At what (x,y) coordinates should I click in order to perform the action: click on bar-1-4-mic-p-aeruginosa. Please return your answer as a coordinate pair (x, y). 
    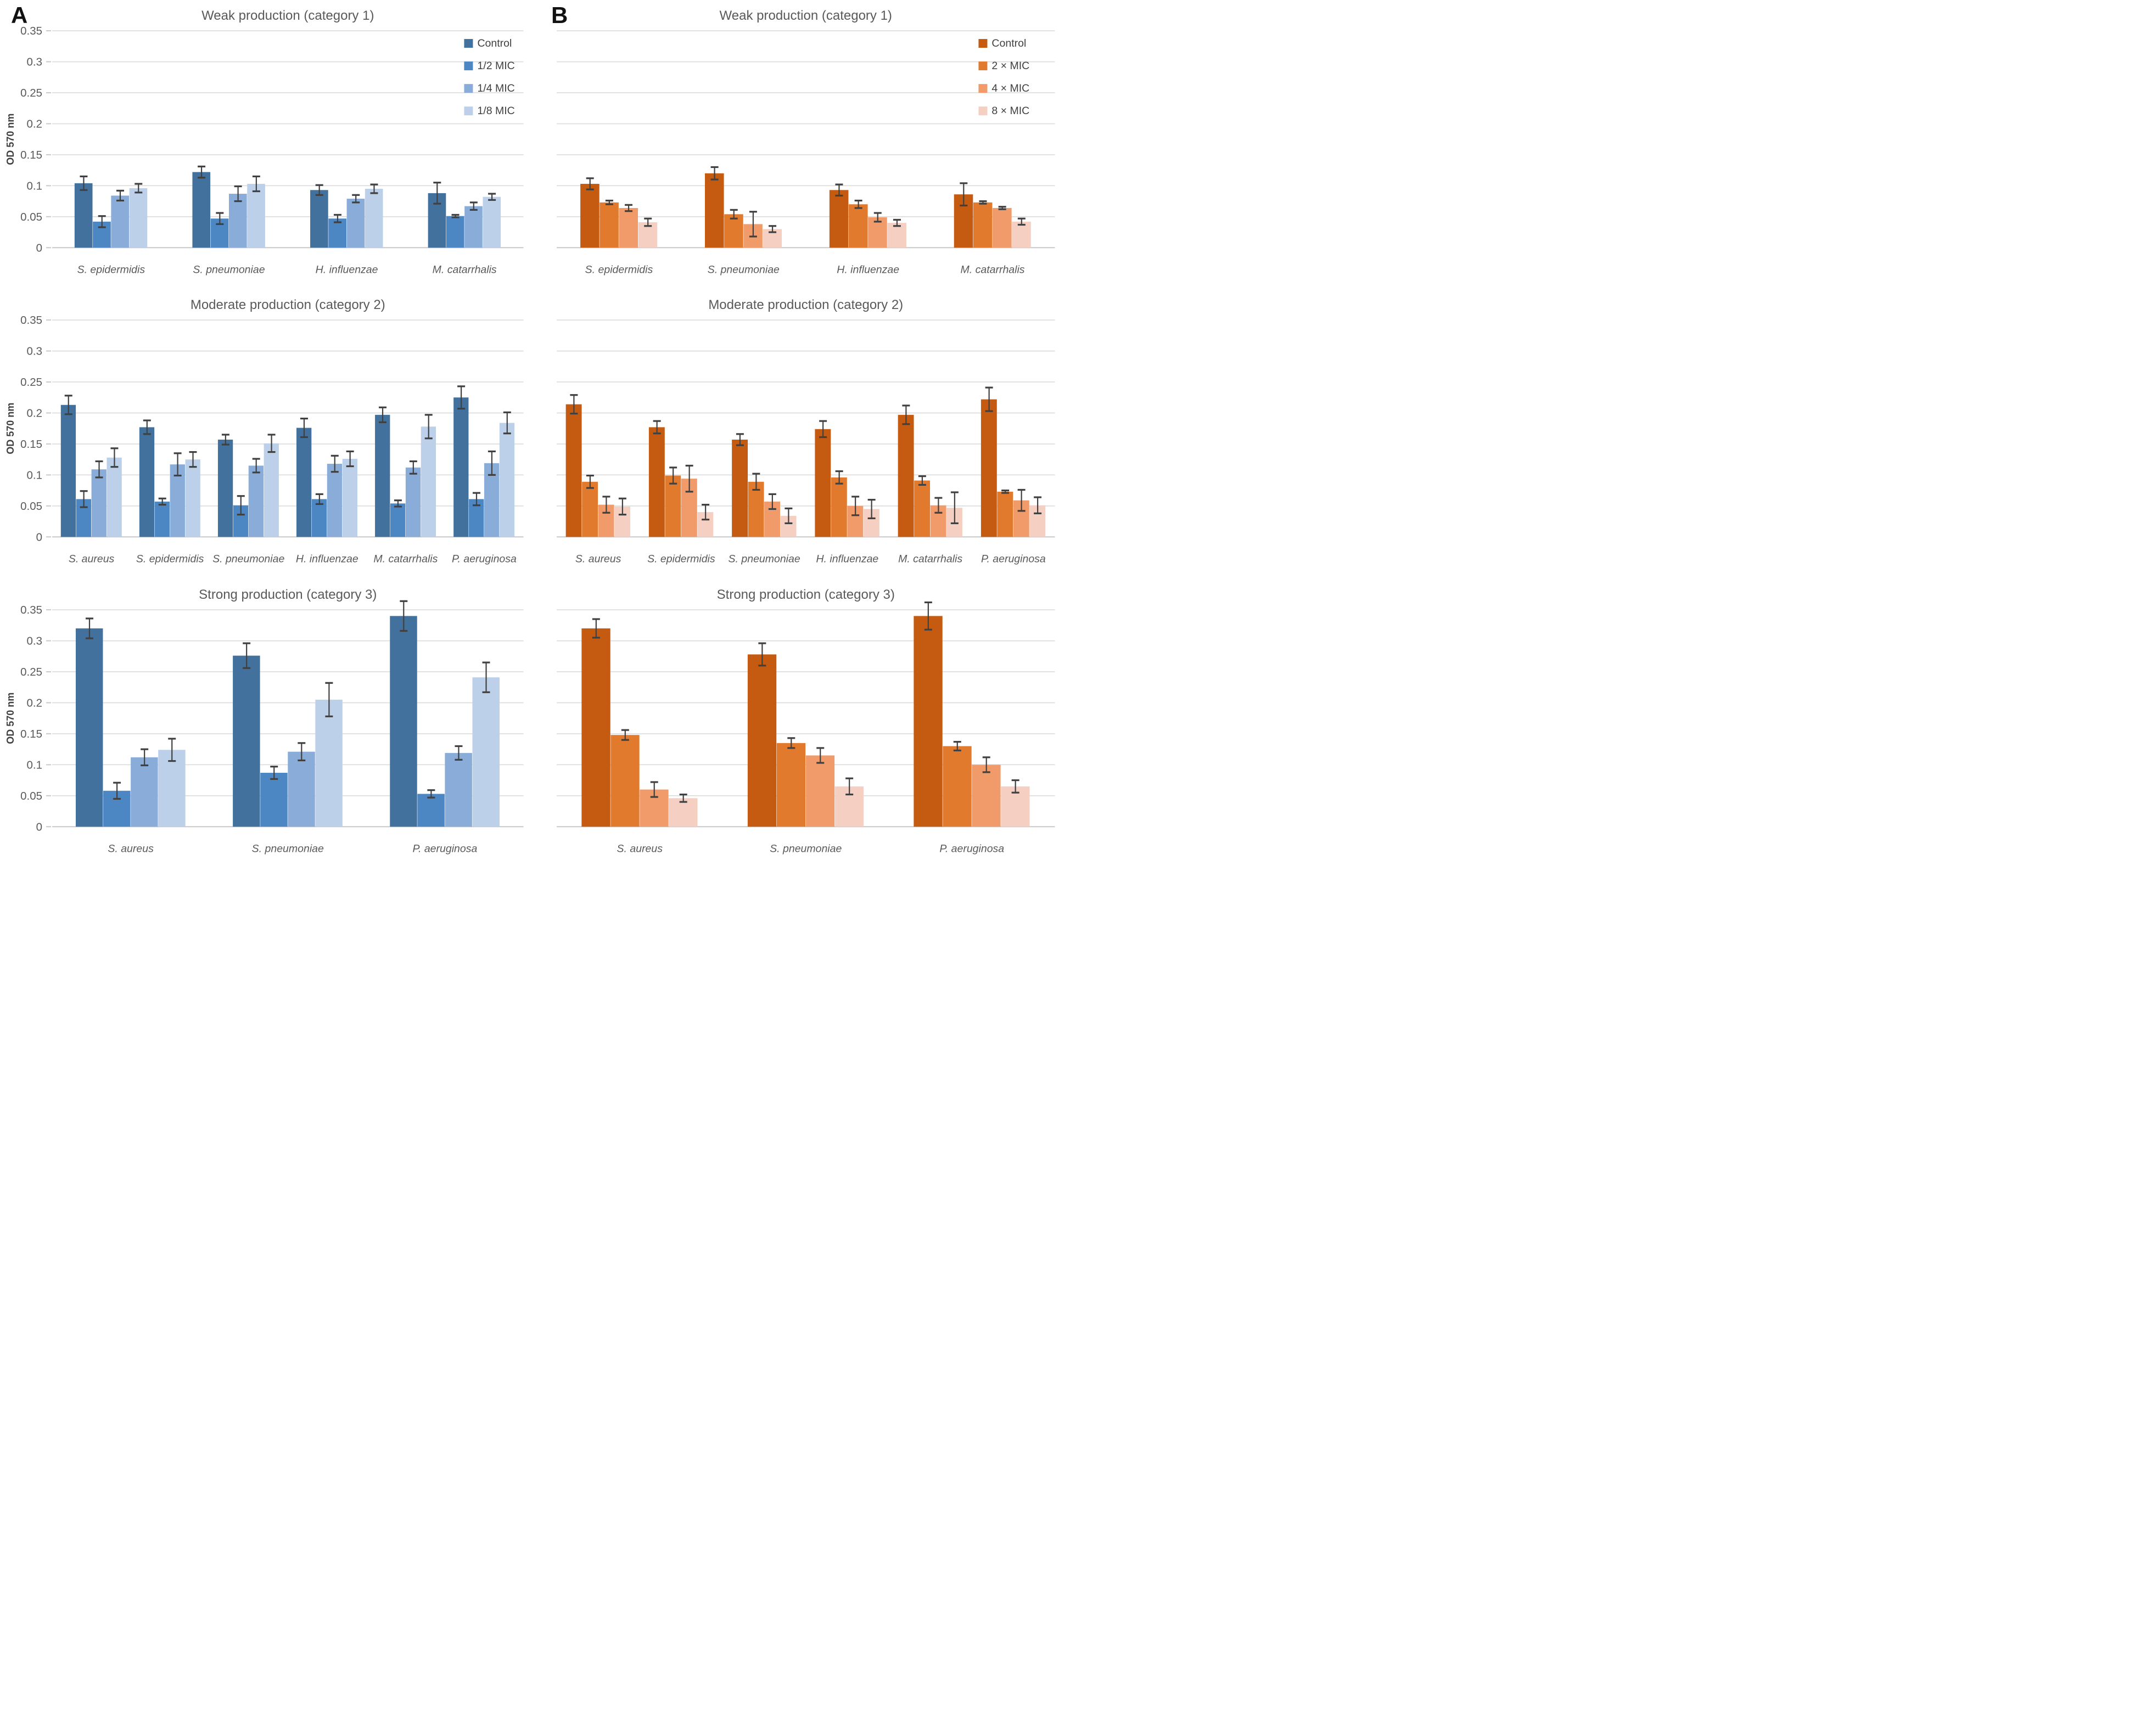
    Looking at the image, I should click on (458, 790).